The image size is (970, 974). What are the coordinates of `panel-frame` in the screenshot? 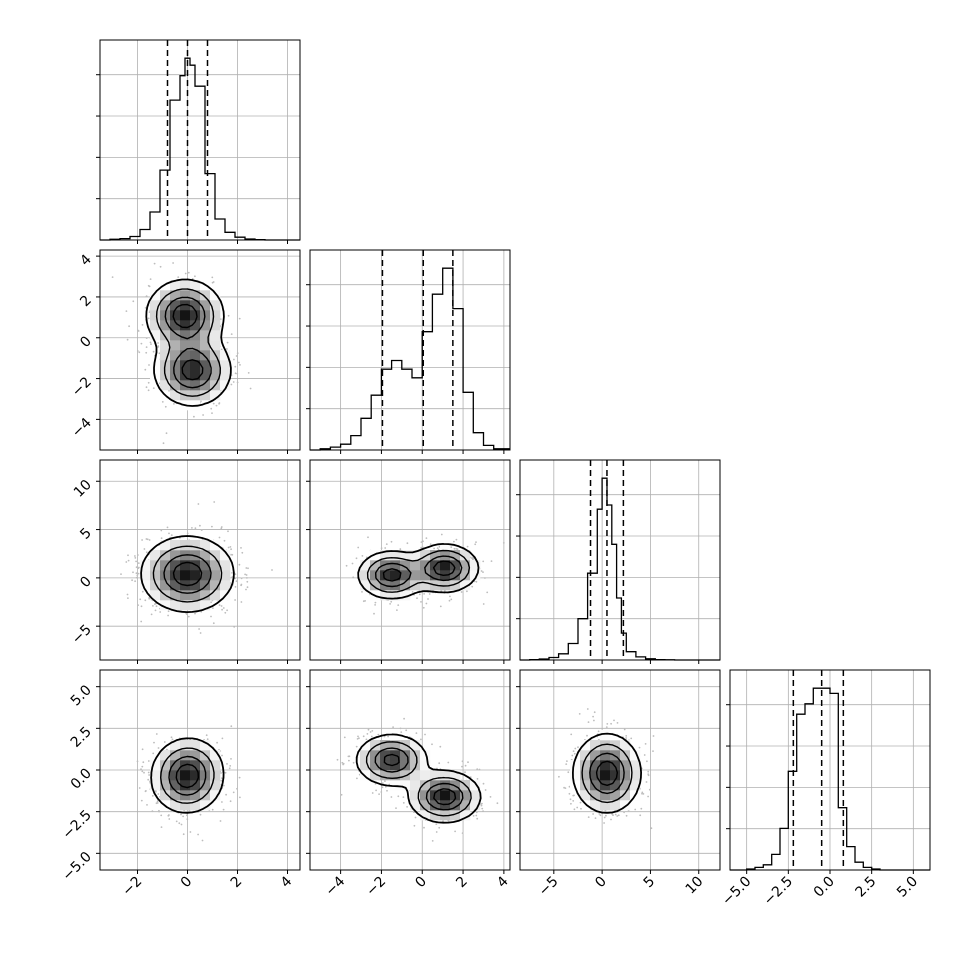 It's located at (620, 560).